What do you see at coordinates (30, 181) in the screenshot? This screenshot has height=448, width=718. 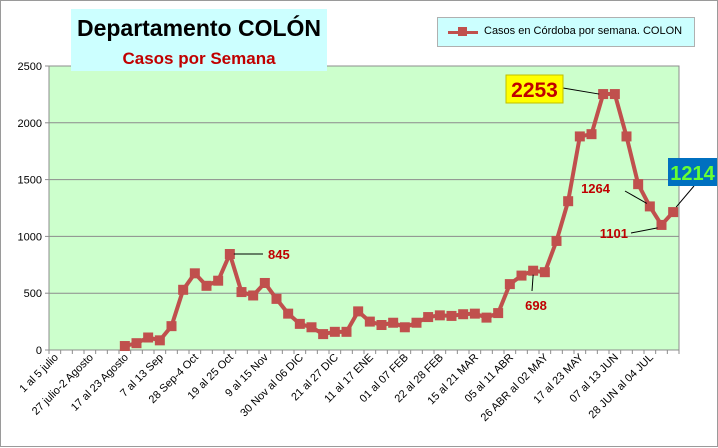 I see `y-tick-label: 1500` at bounding box center [30, 181].